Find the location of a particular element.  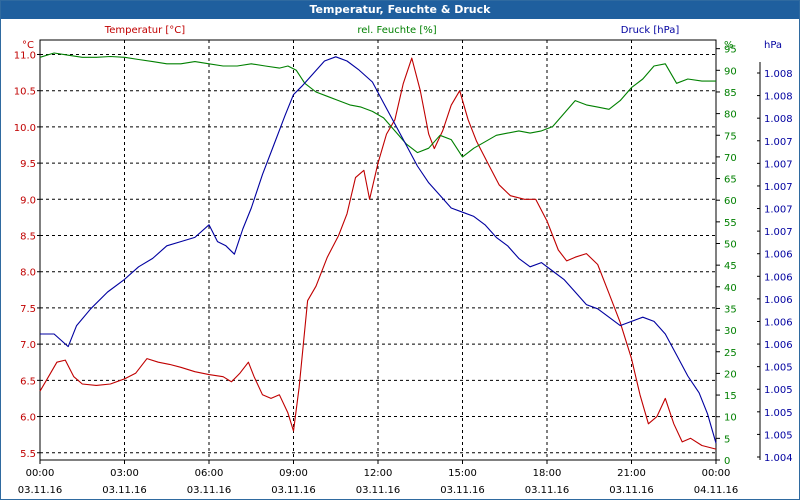

y-right-humidity-tick-label: 65 is located at coordinates (730, 180).